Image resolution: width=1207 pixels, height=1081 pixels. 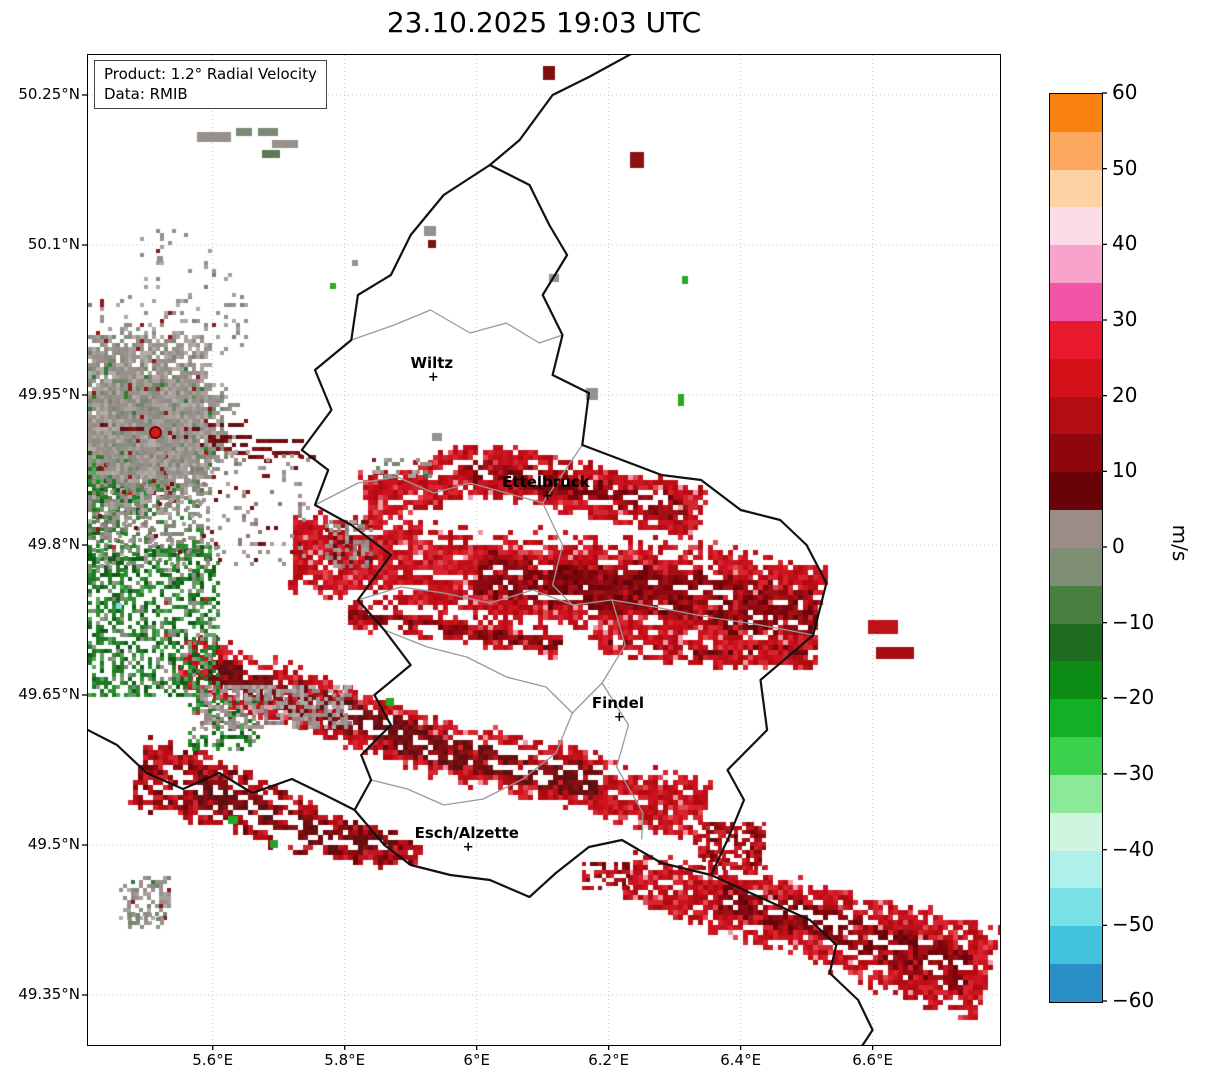 What do you see at coordinates (1133, 773) in the screenshot?
I see `colorbar-tick-label: −30` at bounding box center [1133, 773].